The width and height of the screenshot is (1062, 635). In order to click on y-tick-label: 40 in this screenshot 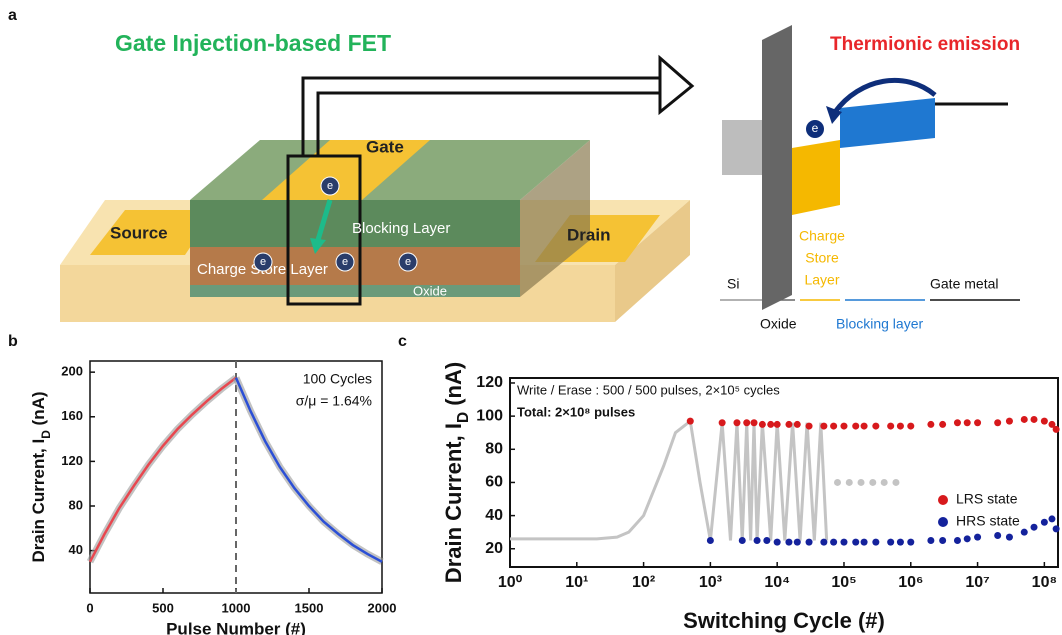, I will do `click(494, 515)`.